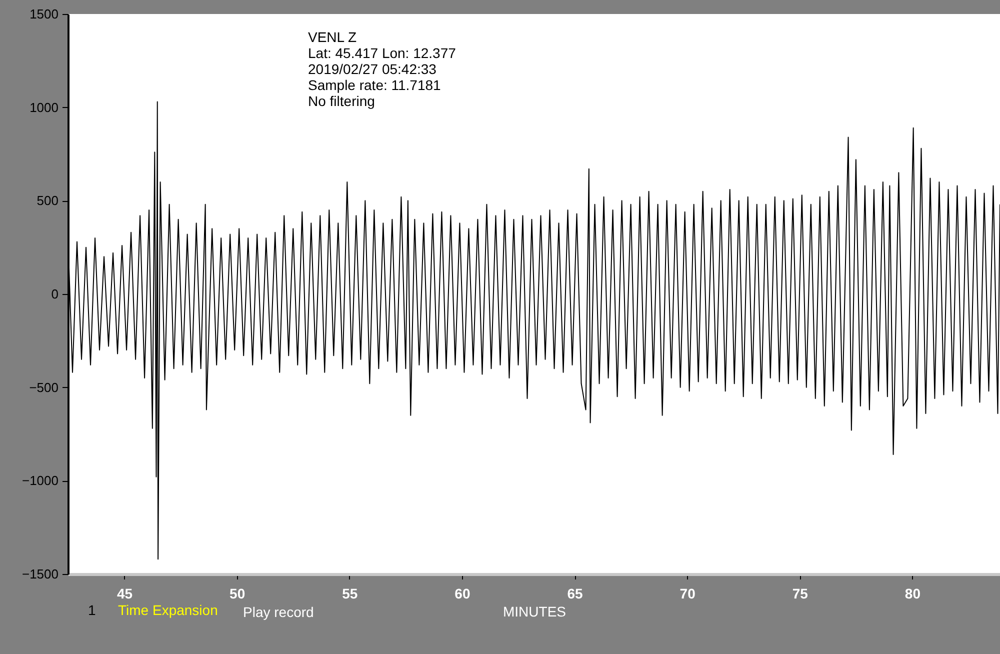 The width and height of the screenshot is (1000, 654). I want to click on x-tick-label: 65, so click(575, 594).